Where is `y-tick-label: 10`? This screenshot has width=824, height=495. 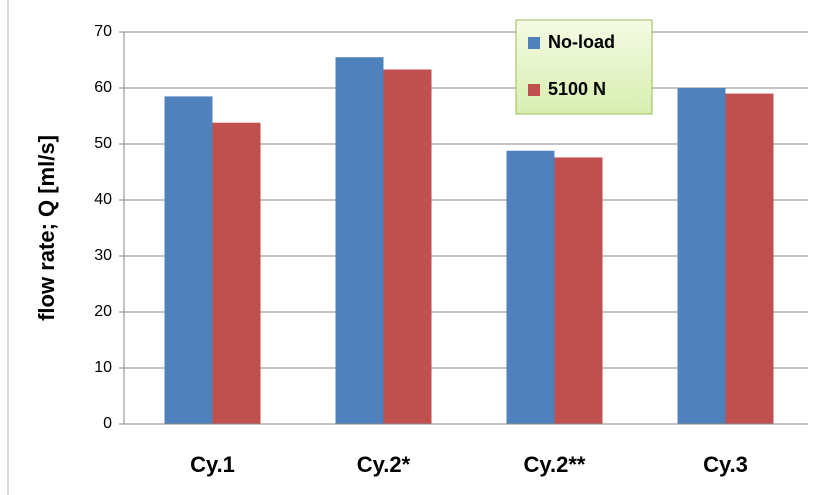 y-tick-label: 10 is located at coordinates (103, 367).